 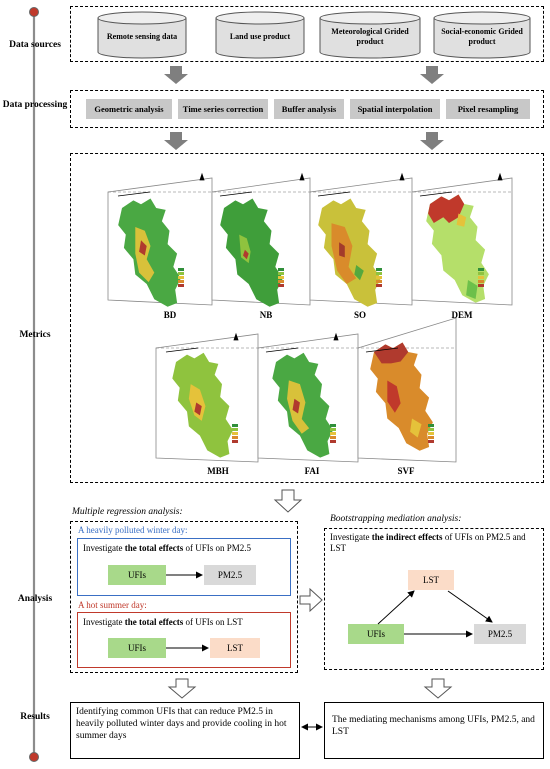 I want to click on winter-text-post: of UFIs on PM2.5, so click(x=217, y=548).